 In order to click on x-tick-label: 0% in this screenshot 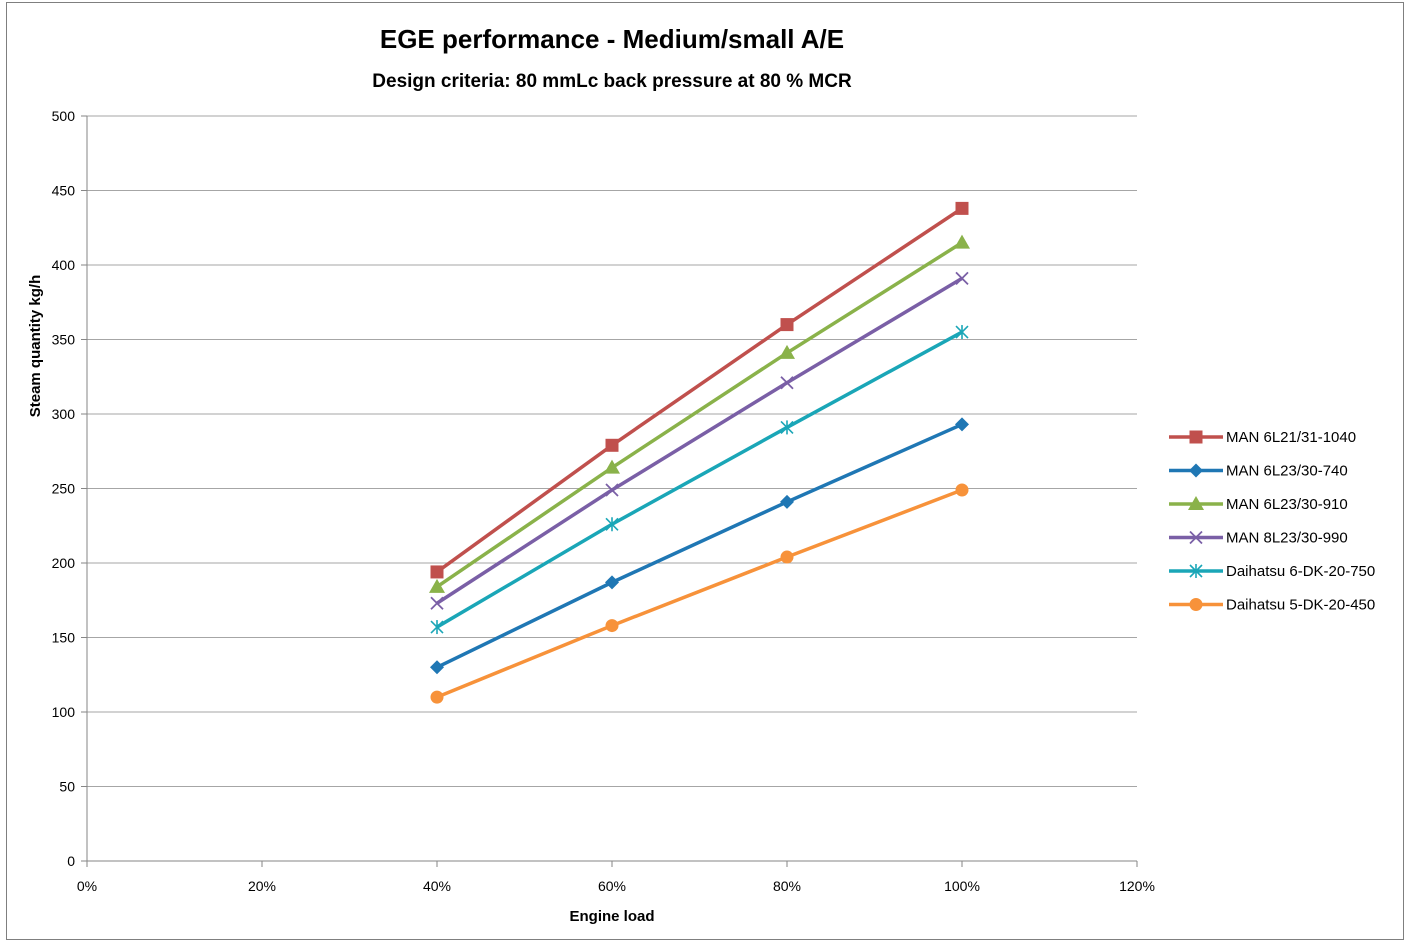, I will do `click(87, 886)`.